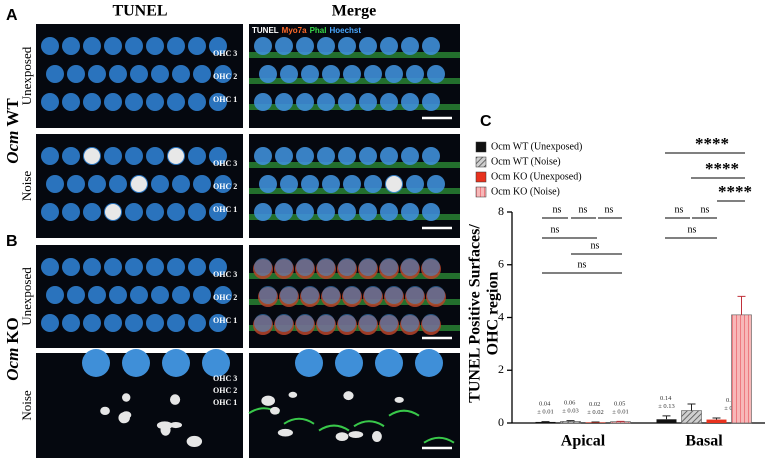 This screenshot has width=767, height=465. Describe the element at coordinates (486, 121) in the screenshot. I see `panel-label: C` at that location.